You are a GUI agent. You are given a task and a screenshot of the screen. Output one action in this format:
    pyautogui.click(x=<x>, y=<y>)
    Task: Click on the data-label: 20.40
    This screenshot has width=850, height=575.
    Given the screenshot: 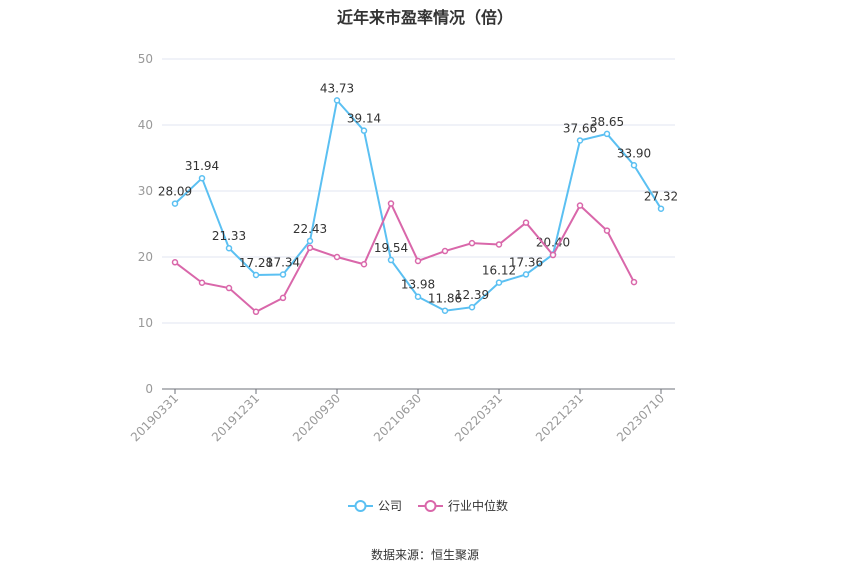 What is the action you would take?
    pyautogui.click(x=553, y=242)
    